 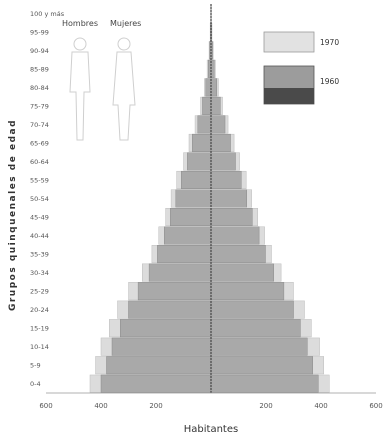 I want to click on age-group-label: 95-99, so click(x=39, y=32).